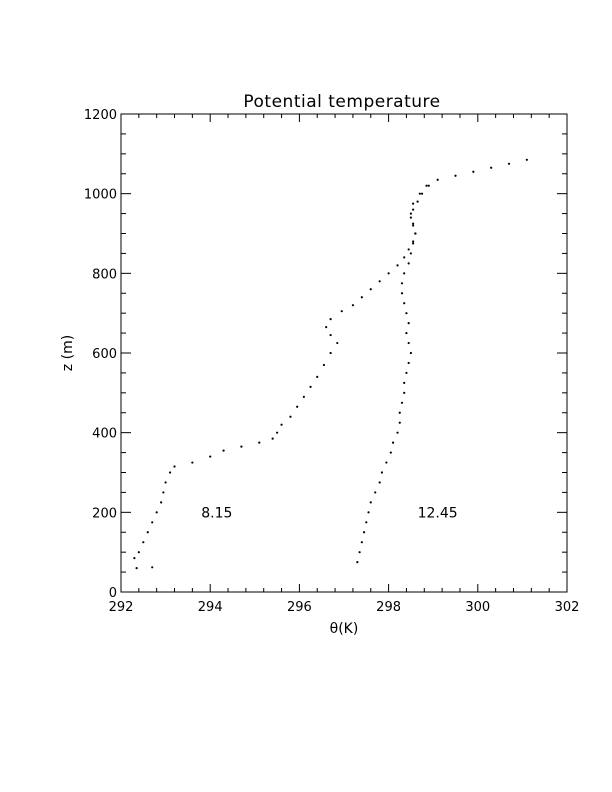  Describe the element at coordinates (567, 607) in the screenshot. I see `x-tick-label: 302` at that location.